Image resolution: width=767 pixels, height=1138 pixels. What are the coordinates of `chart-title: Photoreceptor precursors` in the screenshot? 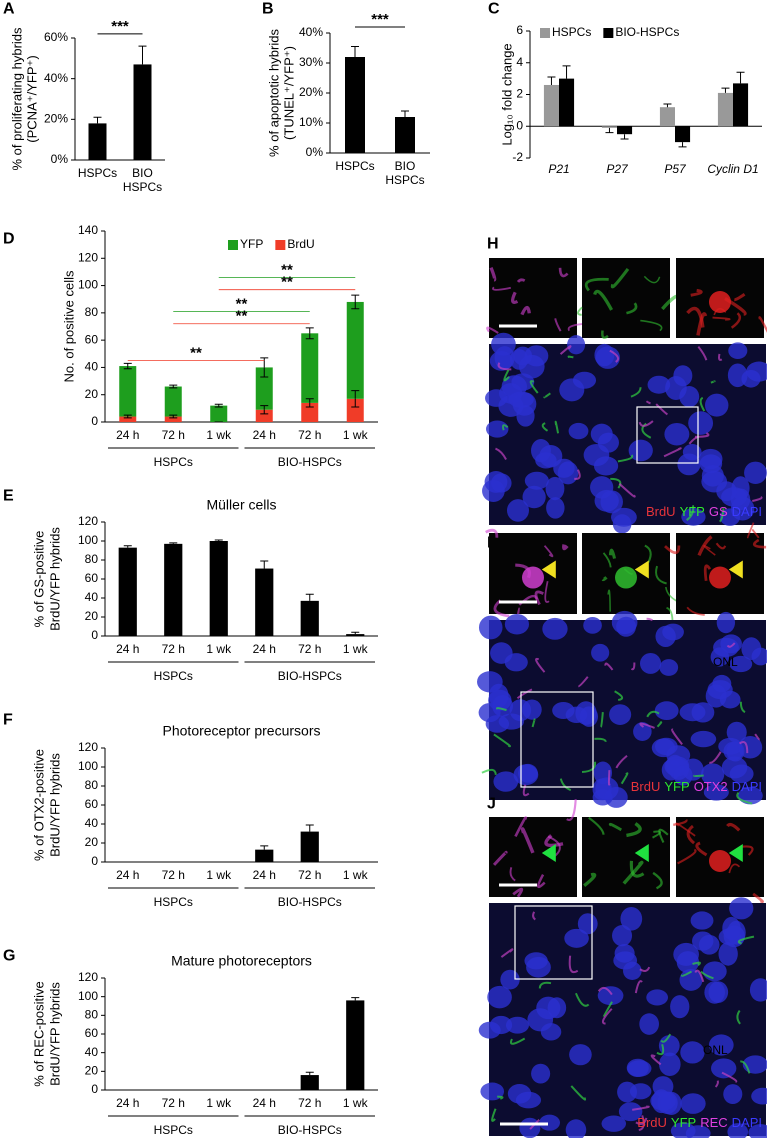 It's located at (242, 731).